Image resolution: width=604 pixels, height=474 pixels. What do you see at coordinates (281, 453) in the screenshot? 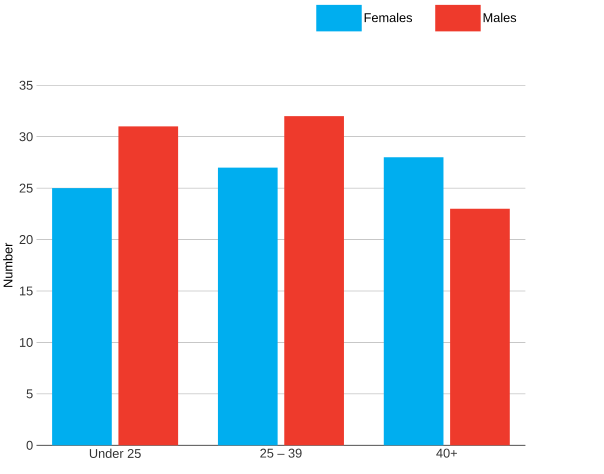
I see `x-tick-label: 25 – 39` at bounding box center [281, 453].